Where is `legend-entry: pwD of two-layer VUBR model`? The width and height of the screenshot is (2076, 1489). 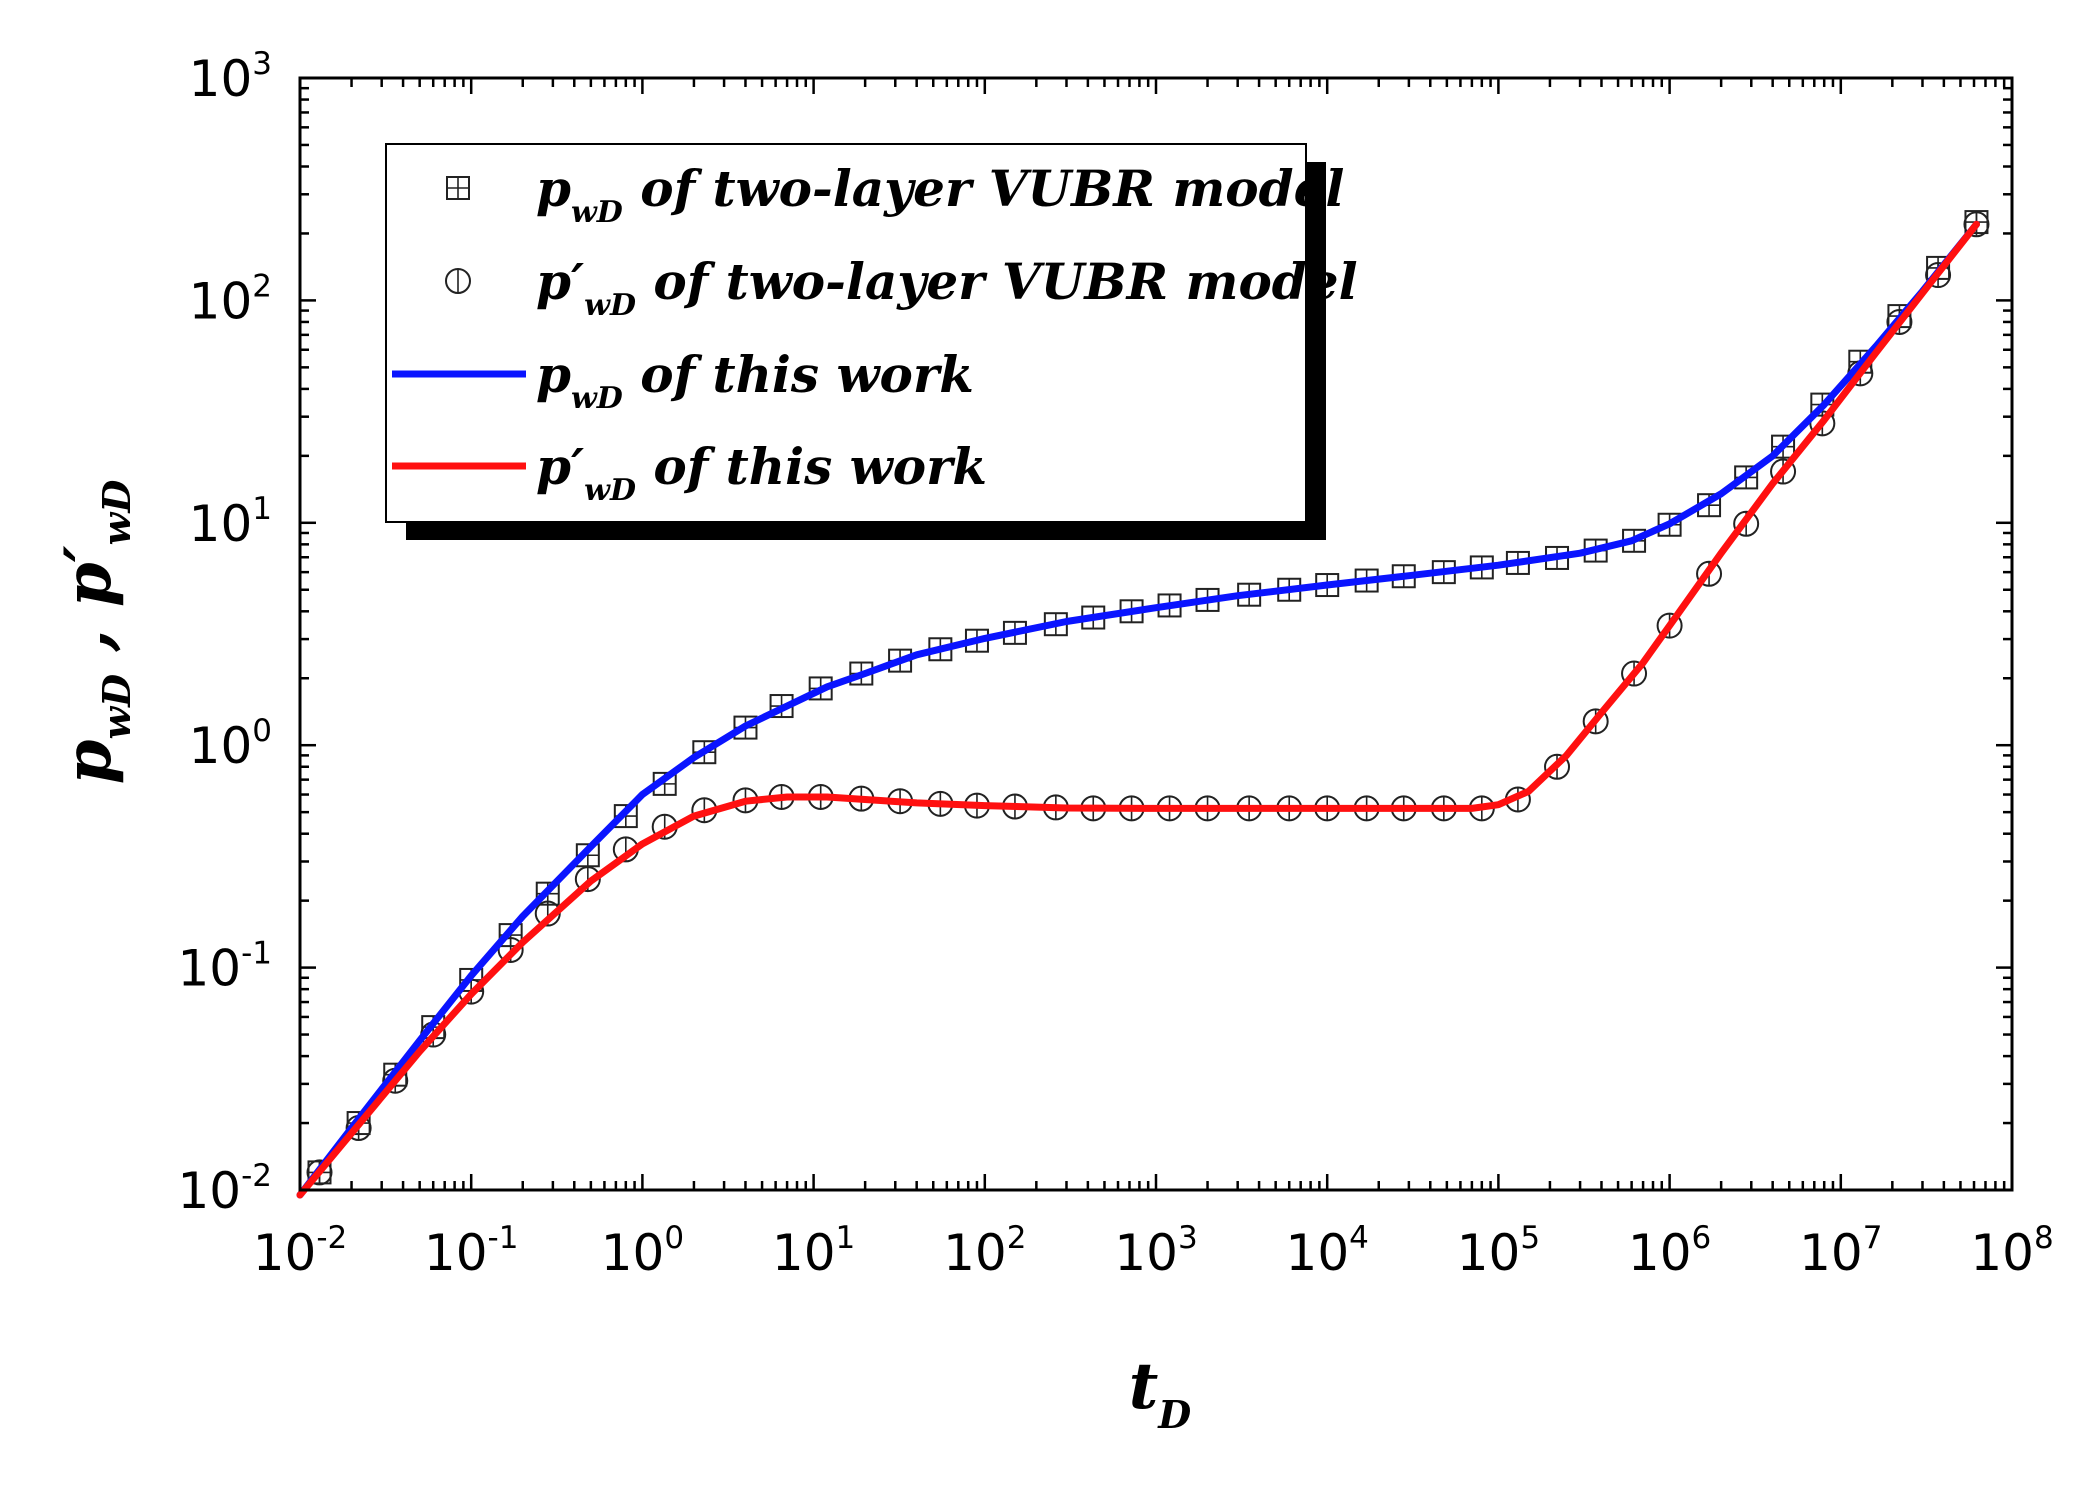
legend-entry: pwD of two-layer VUBR model is located at coordinates (895, 194).